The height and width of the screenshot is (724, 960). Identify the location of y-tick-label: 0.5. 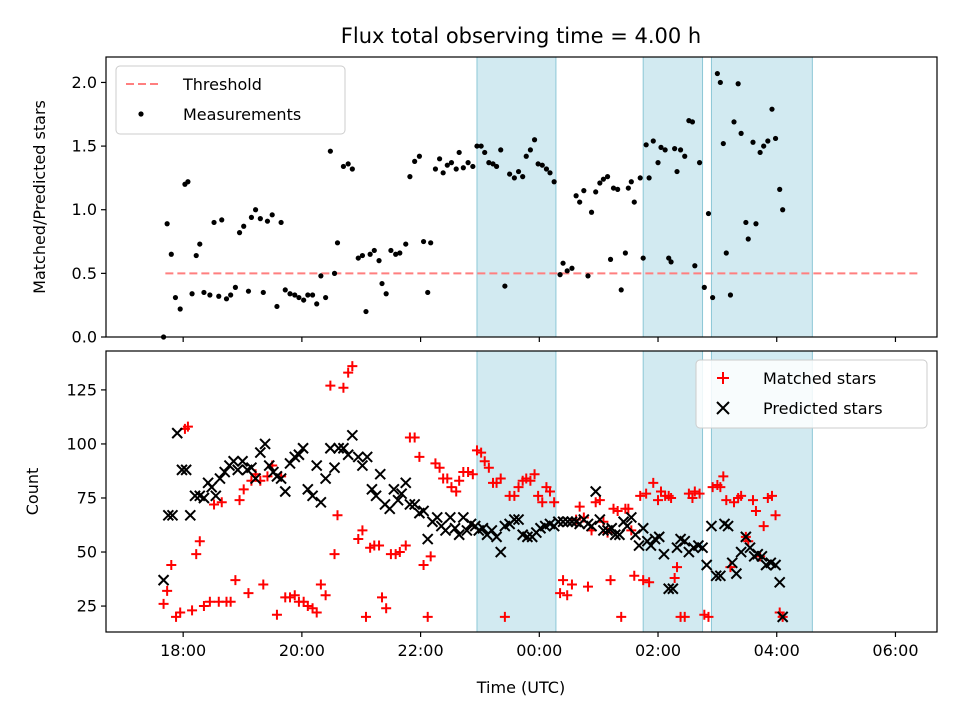
(84, 273).